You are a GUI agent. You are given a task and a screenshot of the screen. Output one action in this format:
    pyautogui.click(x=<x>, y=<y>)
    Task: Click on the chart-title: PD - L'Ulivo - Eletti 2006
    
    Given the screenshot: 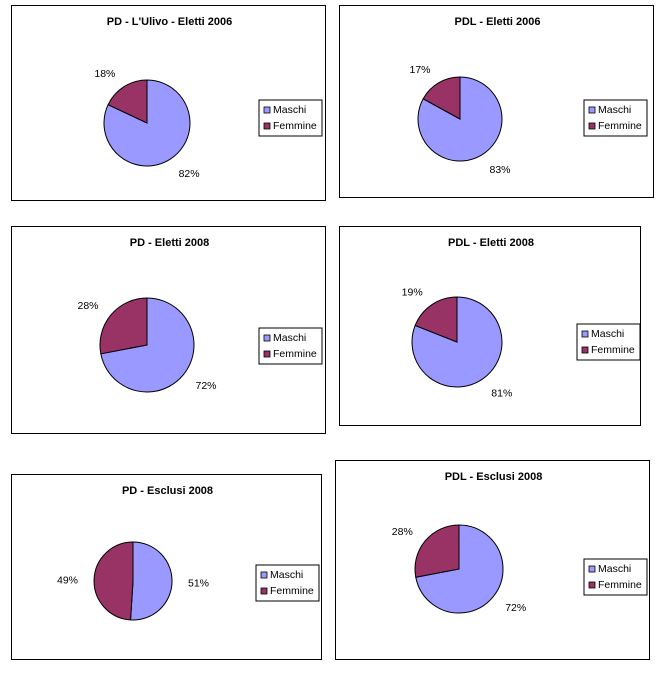 What is the action you would take?
    pyautogui.click(x=169, y=22)
    